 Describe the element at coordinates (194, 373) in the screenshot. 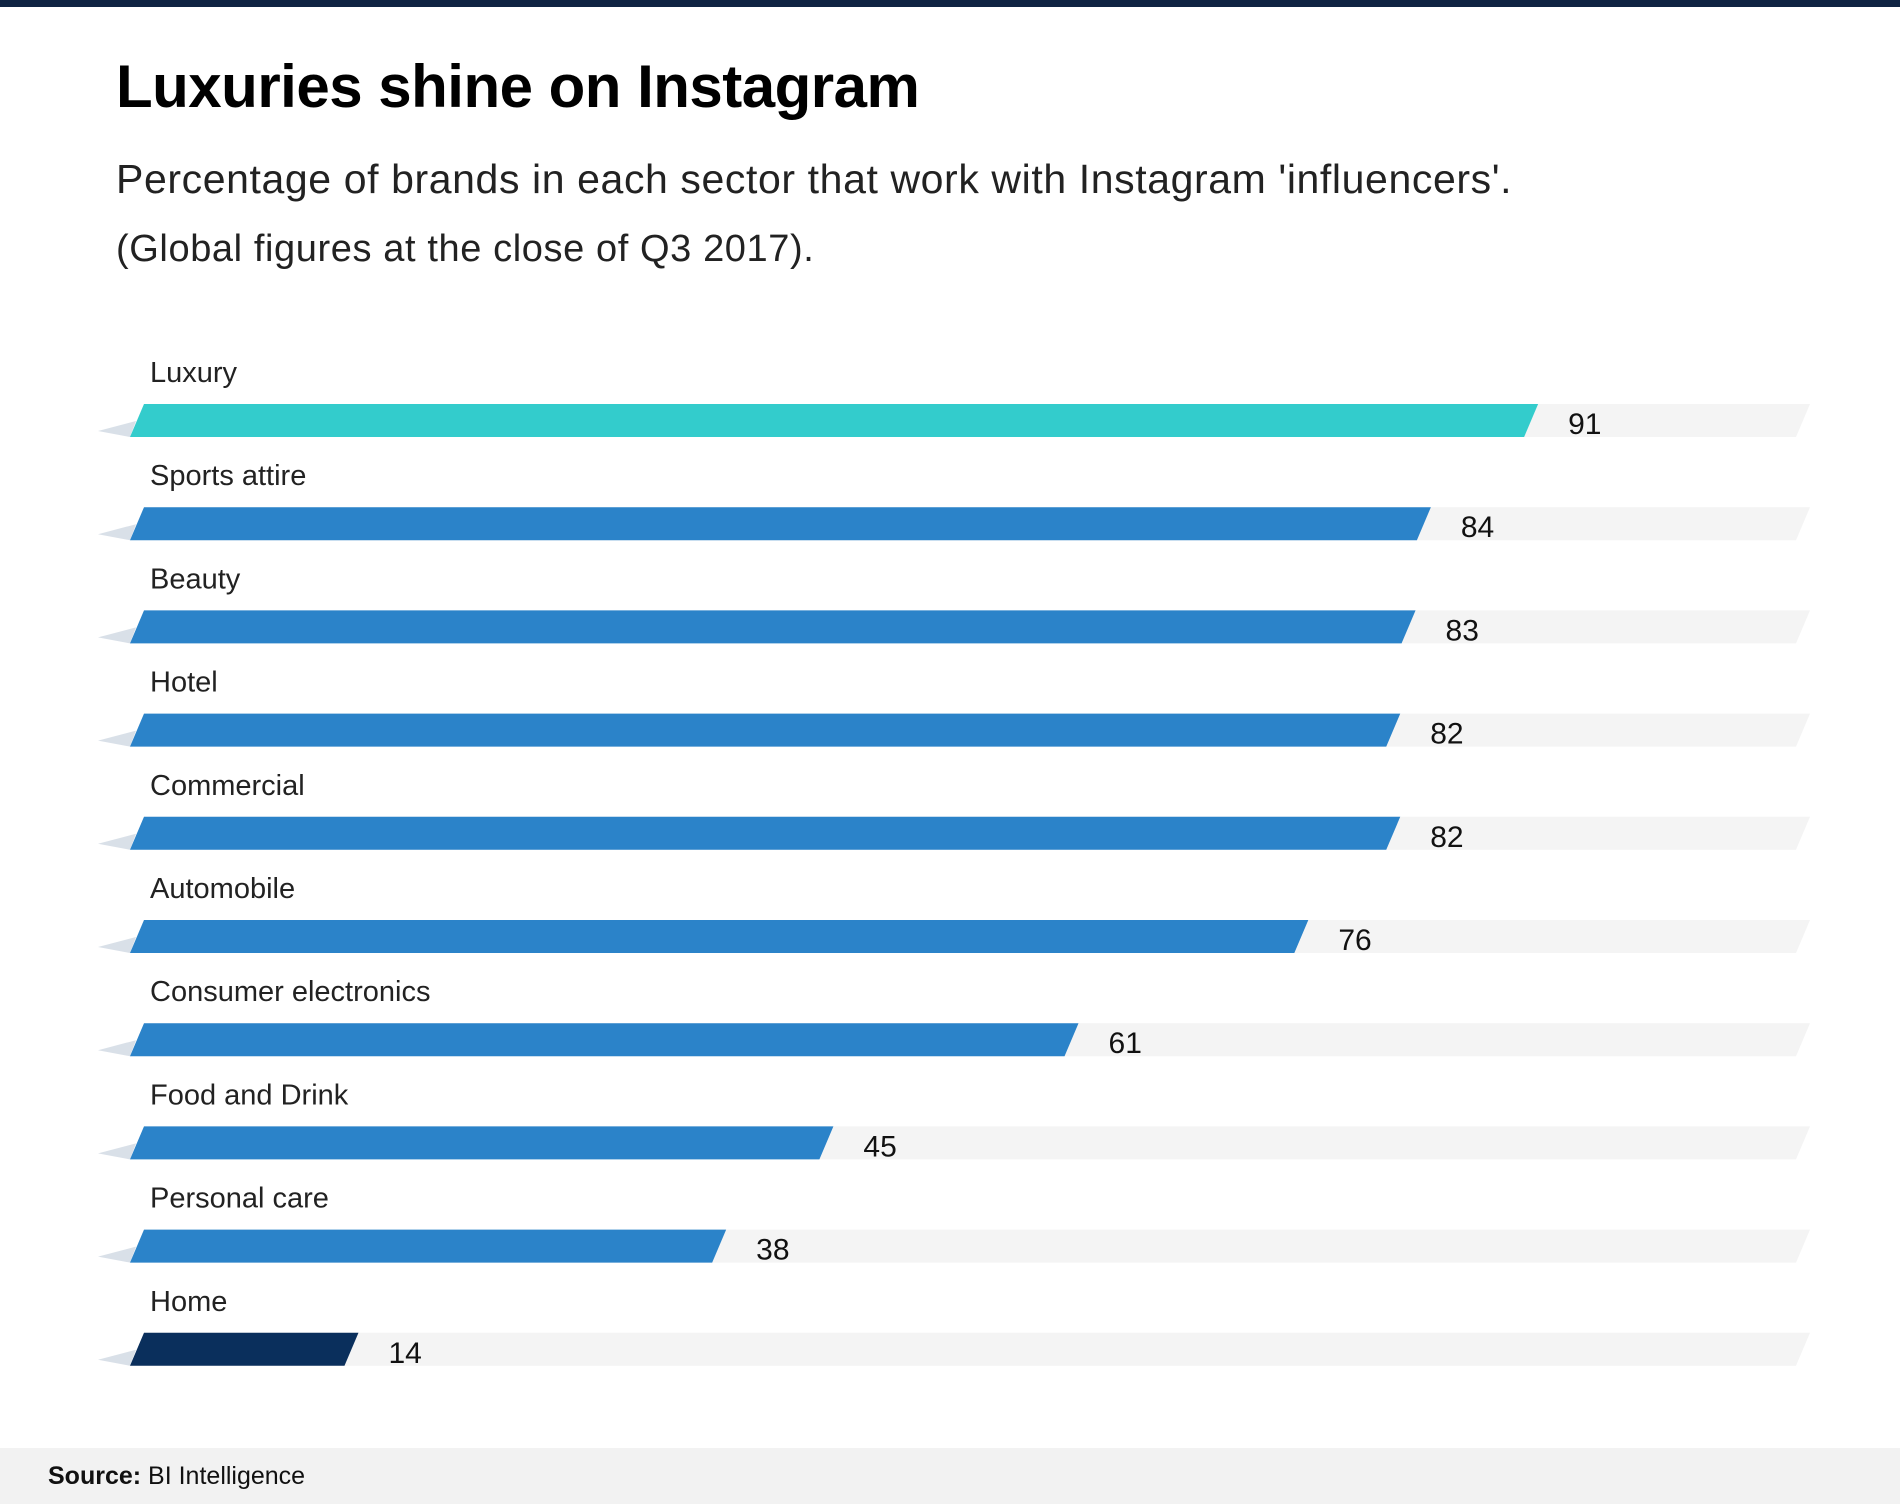

I see `category-label: Luxury` at that location.